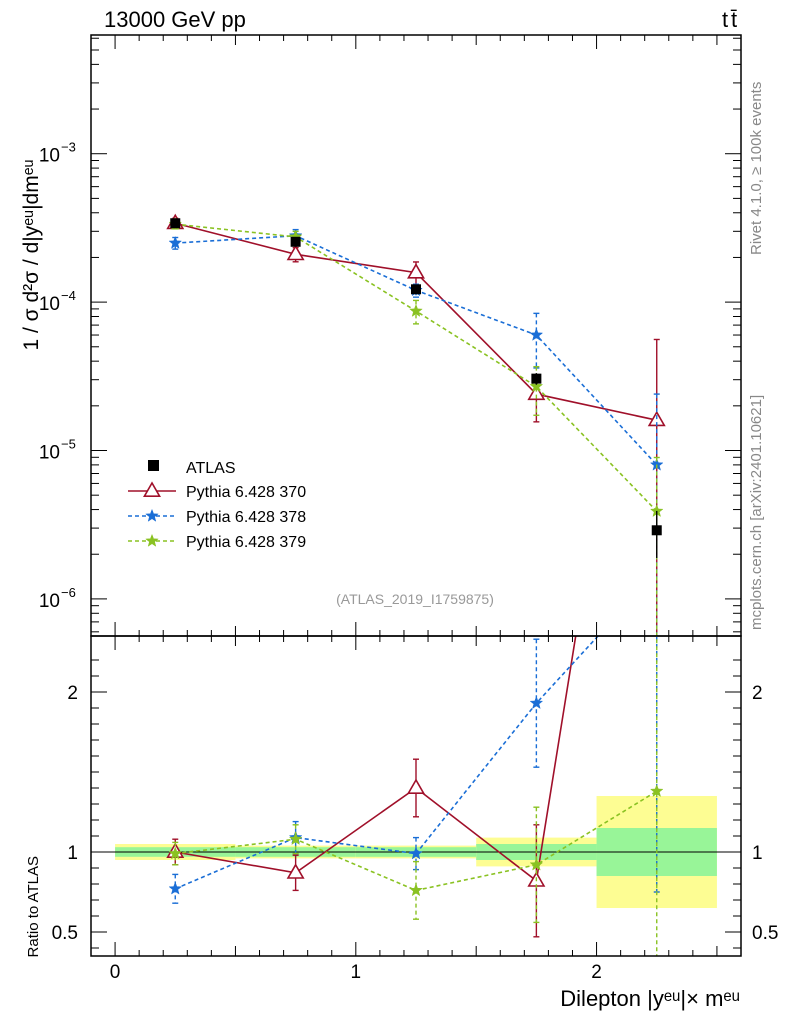  What do you see at coordinates (175, 19) in the screenshot?
I see `header-left: 13000 GeV pp` at bounding box center [175, 19].